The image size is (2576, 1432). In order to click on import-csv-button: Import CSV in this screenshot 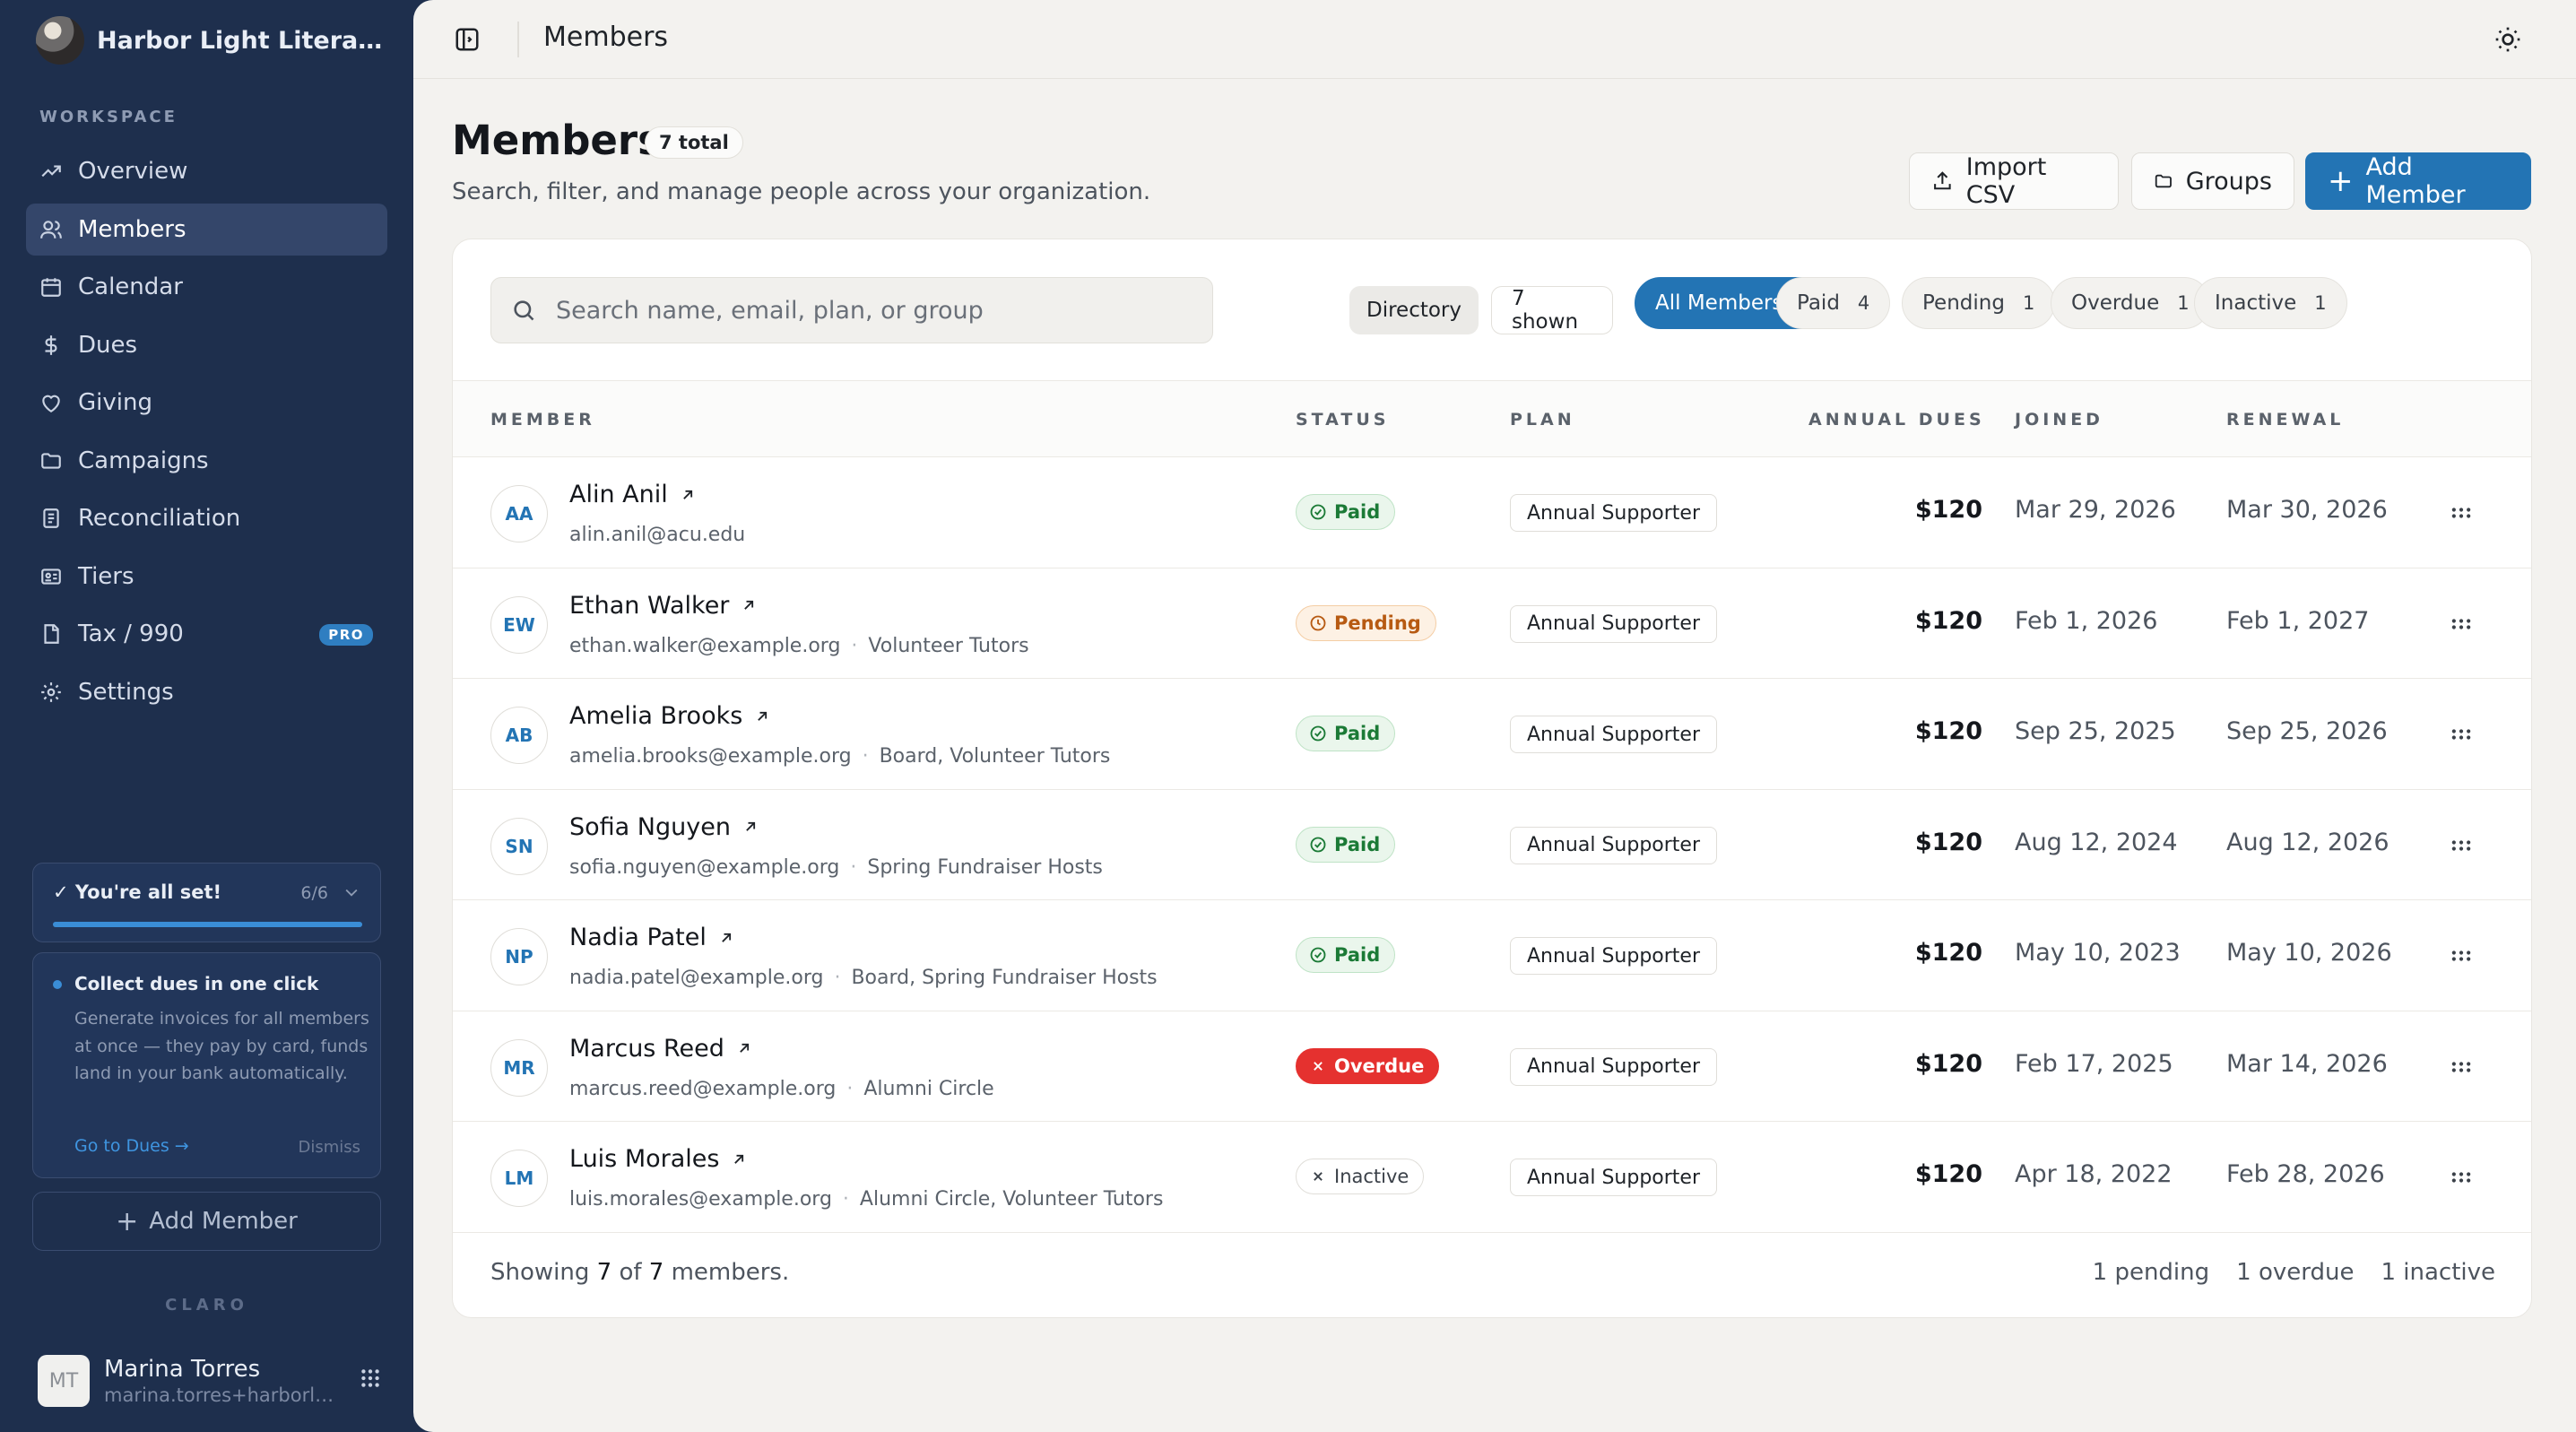, I will do `click(2014, 181)`.